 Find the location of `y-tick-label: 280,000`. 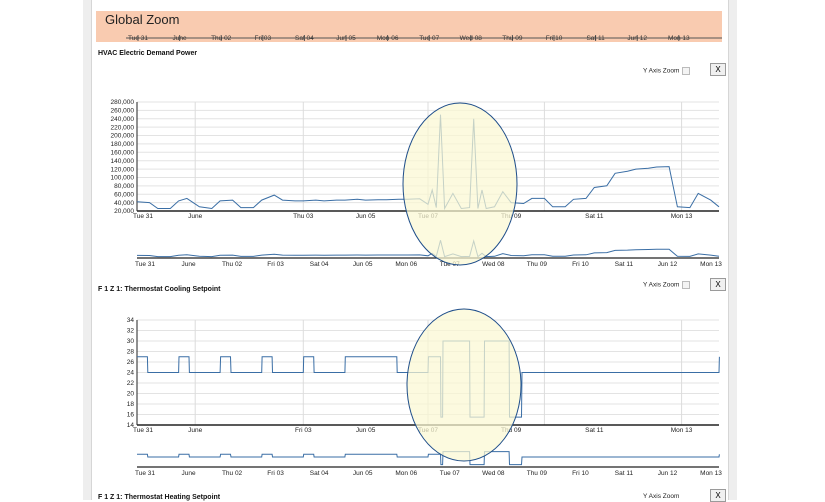

y-tick-label: 280,000 is located at coordinates (123, 102).